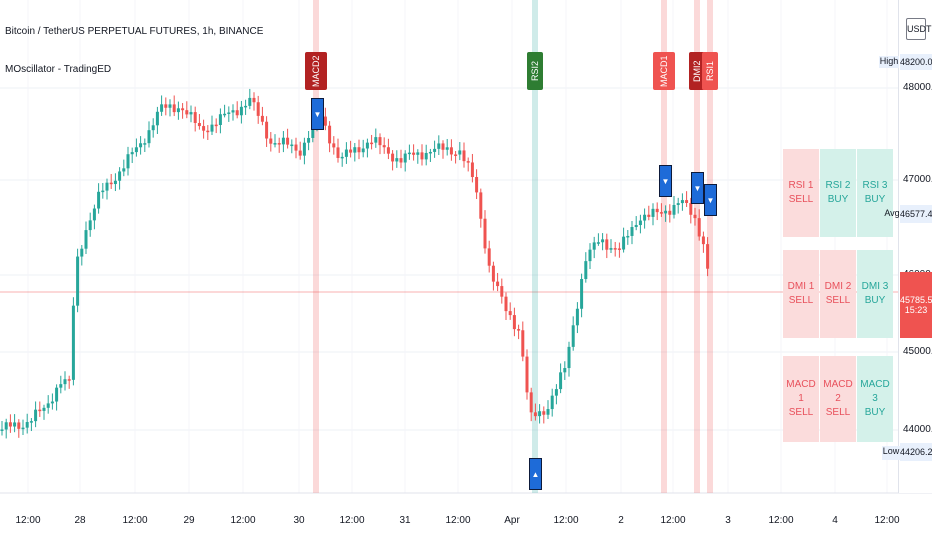 This screenshot has width=932, height=550. What do you see at coordinates (80, 520) in the screenshot?
I see `time-tick-label: 28` at bounding box center [80, 520].